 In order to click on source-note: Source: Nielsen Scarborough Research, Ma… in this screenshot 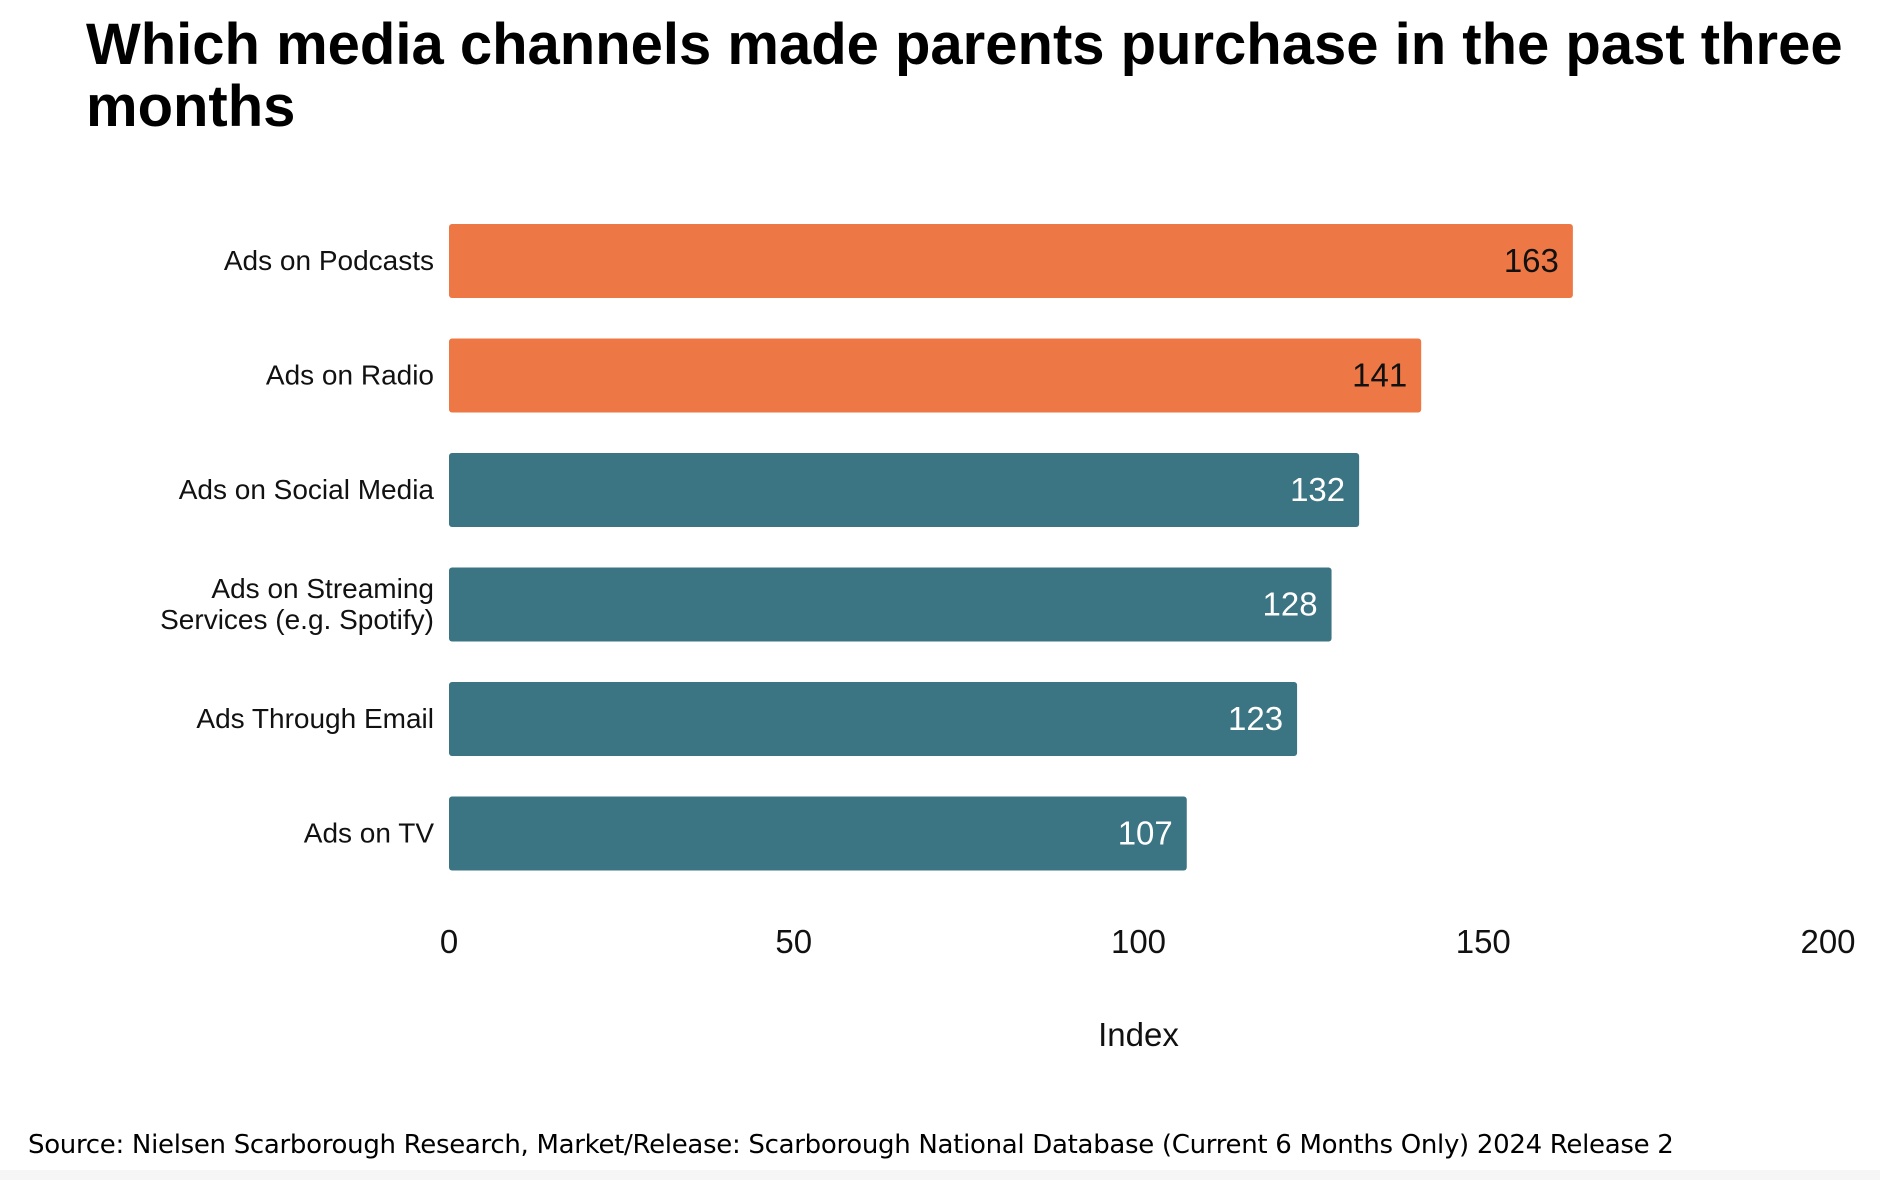, I will do `click(851, 1145)`.